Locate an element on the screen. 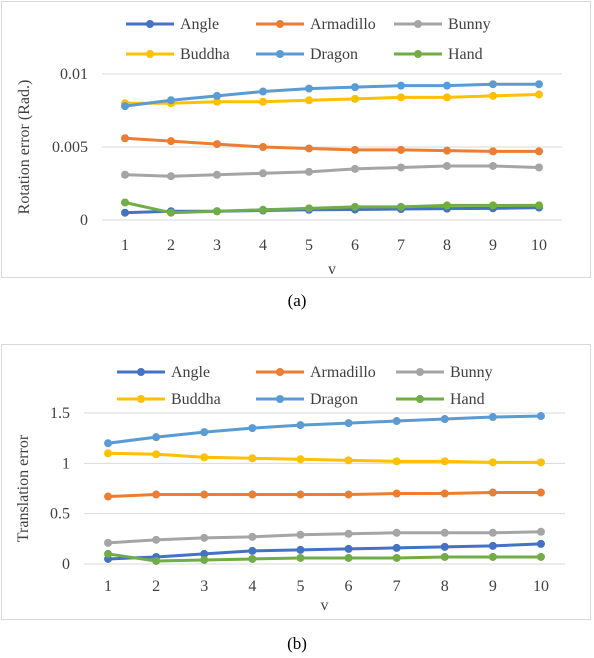 The image size is (594, 658). series-line-dragon is located at coordinates (332, 95).